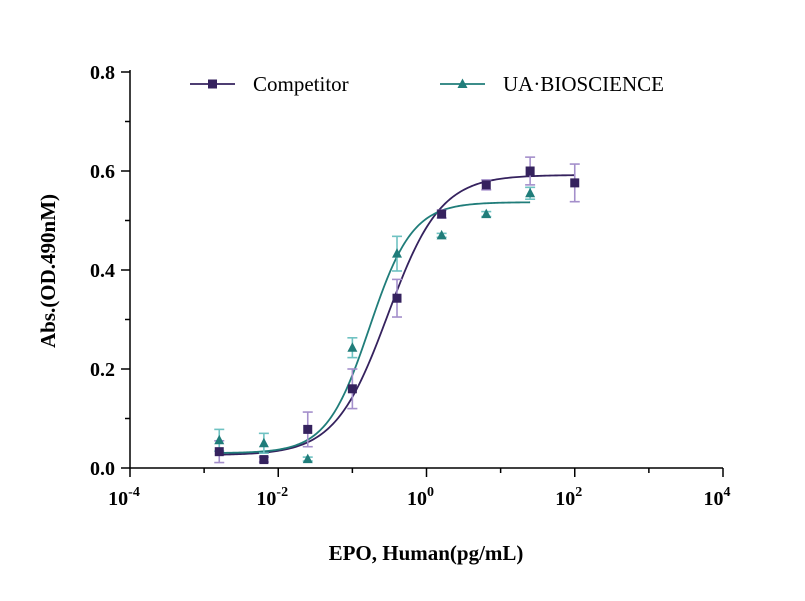  What do you see at coordinates (124, 497) in the screenshot?
I see `x-tick-label: 10⁻⁴` at bounding box center [124, 497].